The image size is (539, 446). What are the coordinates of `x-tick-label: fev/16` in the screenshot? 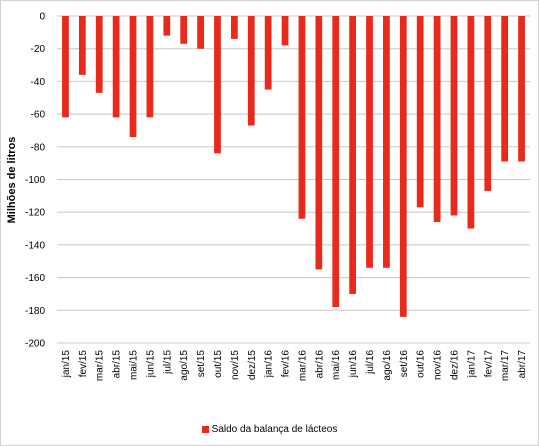 It's located at (286, 364).